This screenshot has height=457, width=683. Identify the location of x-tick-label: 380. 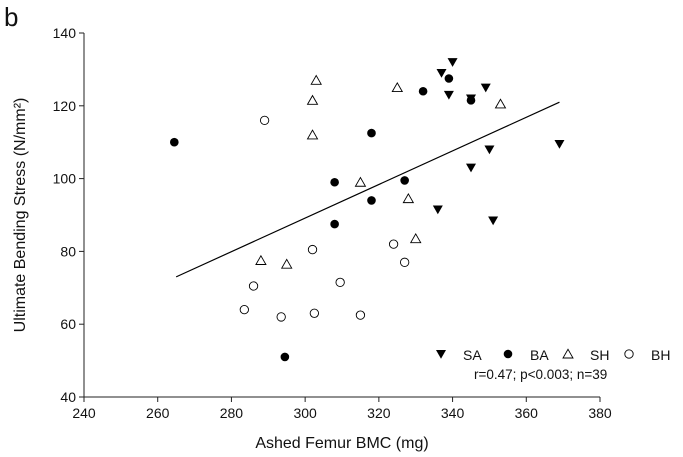
(600, 413).